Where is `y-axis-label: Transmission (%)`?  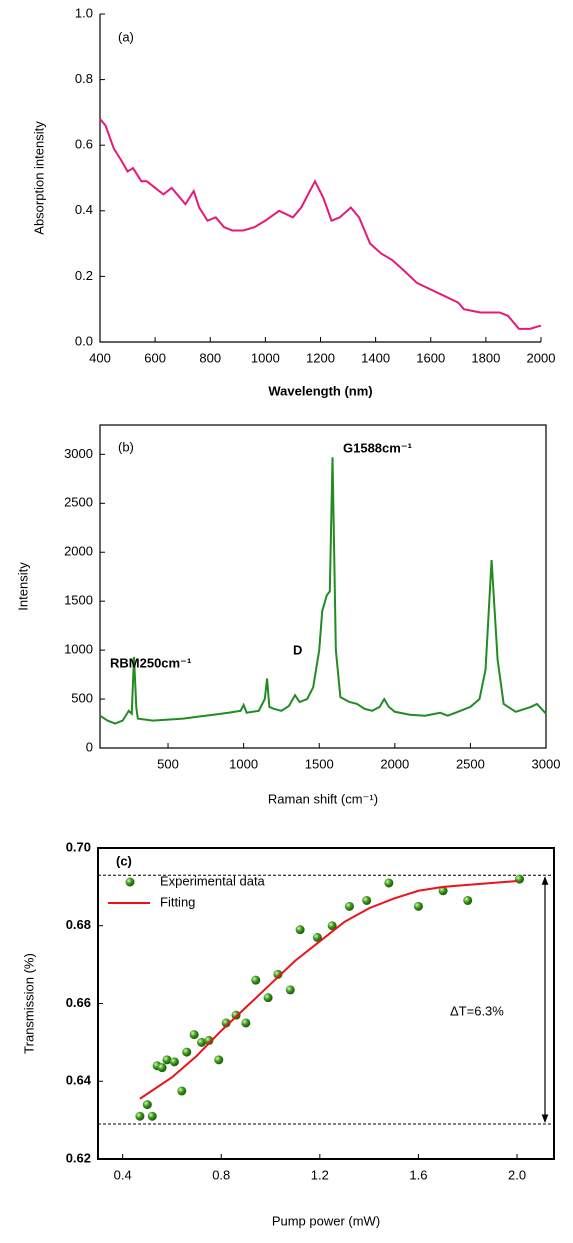
y-axis-label: Transmission (%) is located at coordinates (28, 1003).